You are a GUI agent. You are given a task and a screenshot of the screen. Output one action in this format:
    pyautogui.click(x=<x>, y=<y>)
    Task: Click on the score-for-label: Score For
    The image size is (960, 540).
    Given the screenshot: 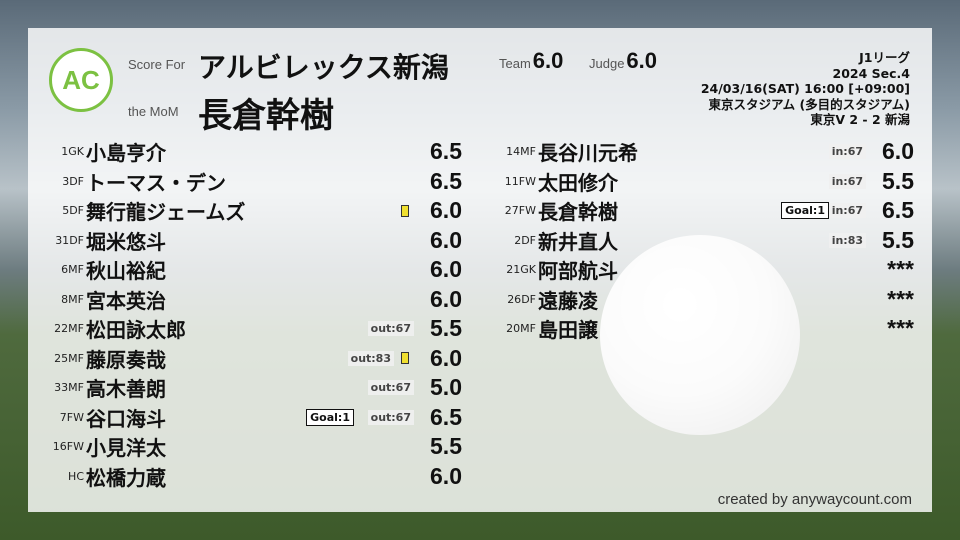 What is the action you would take?
    pyautogui.click(x=157, y=64)
    